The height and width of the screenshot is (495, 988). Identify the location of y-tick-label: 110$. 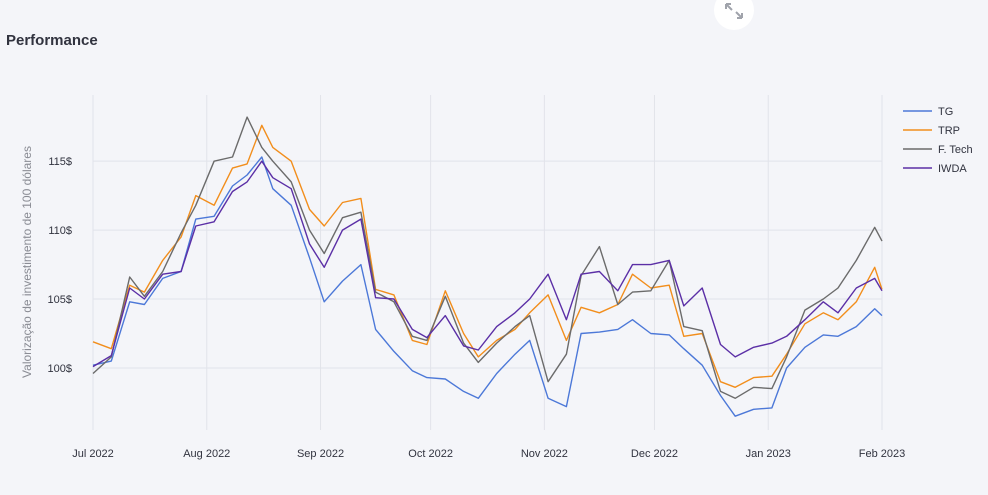
(60, 231).